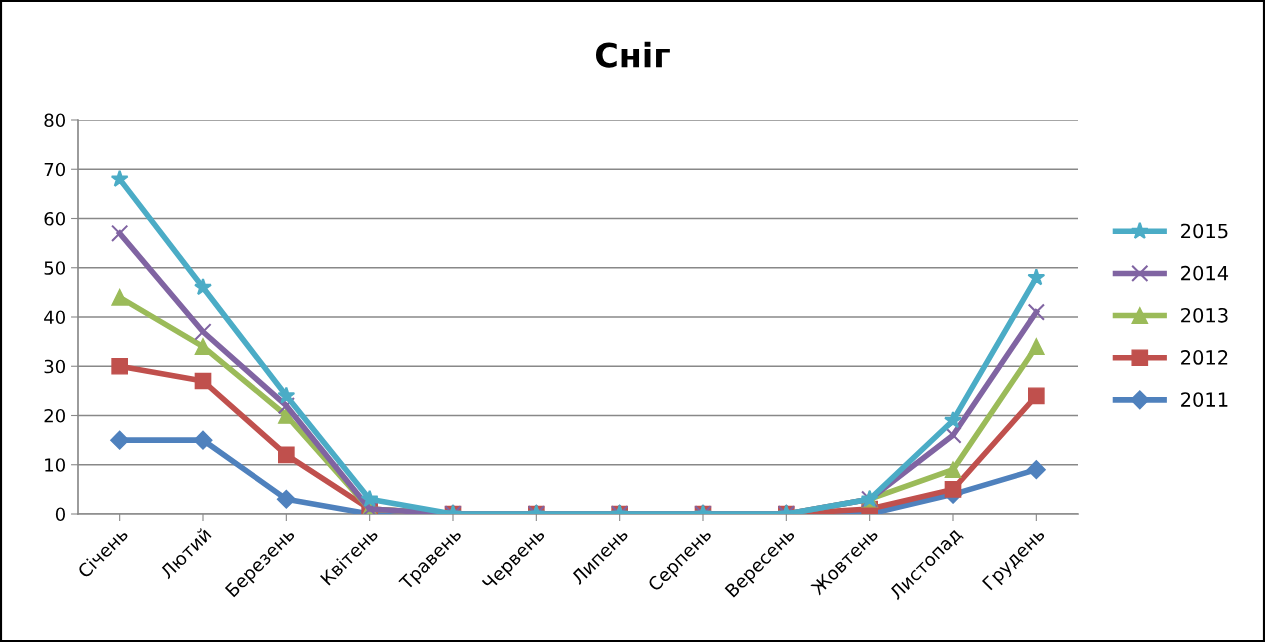 The width and height of the screenshot is (1265, 642). Describe the element at coordinates (1204, 315) in the screenshot. I see `legend-label: 2013` at that location.